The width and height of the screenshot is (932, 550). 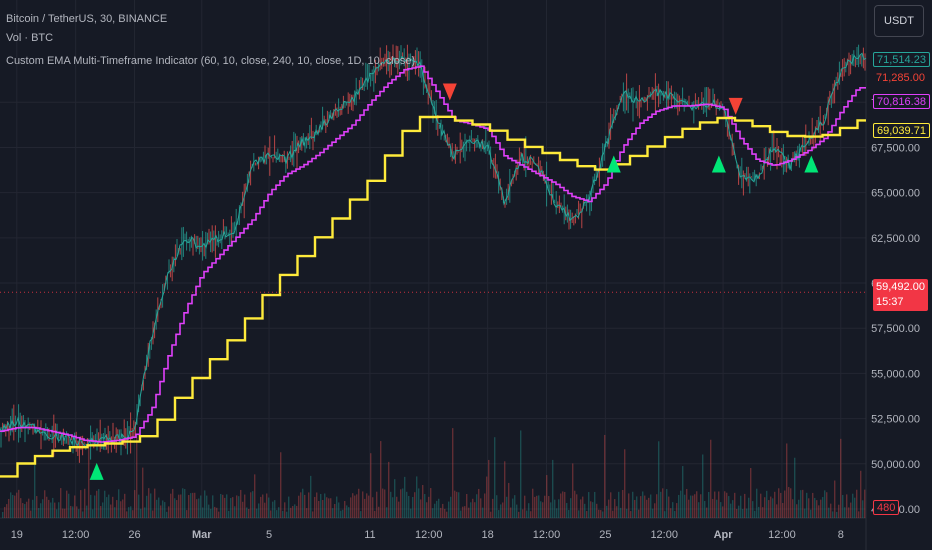 I want to click on currency-button: USDT, so click(x=899, y=21).